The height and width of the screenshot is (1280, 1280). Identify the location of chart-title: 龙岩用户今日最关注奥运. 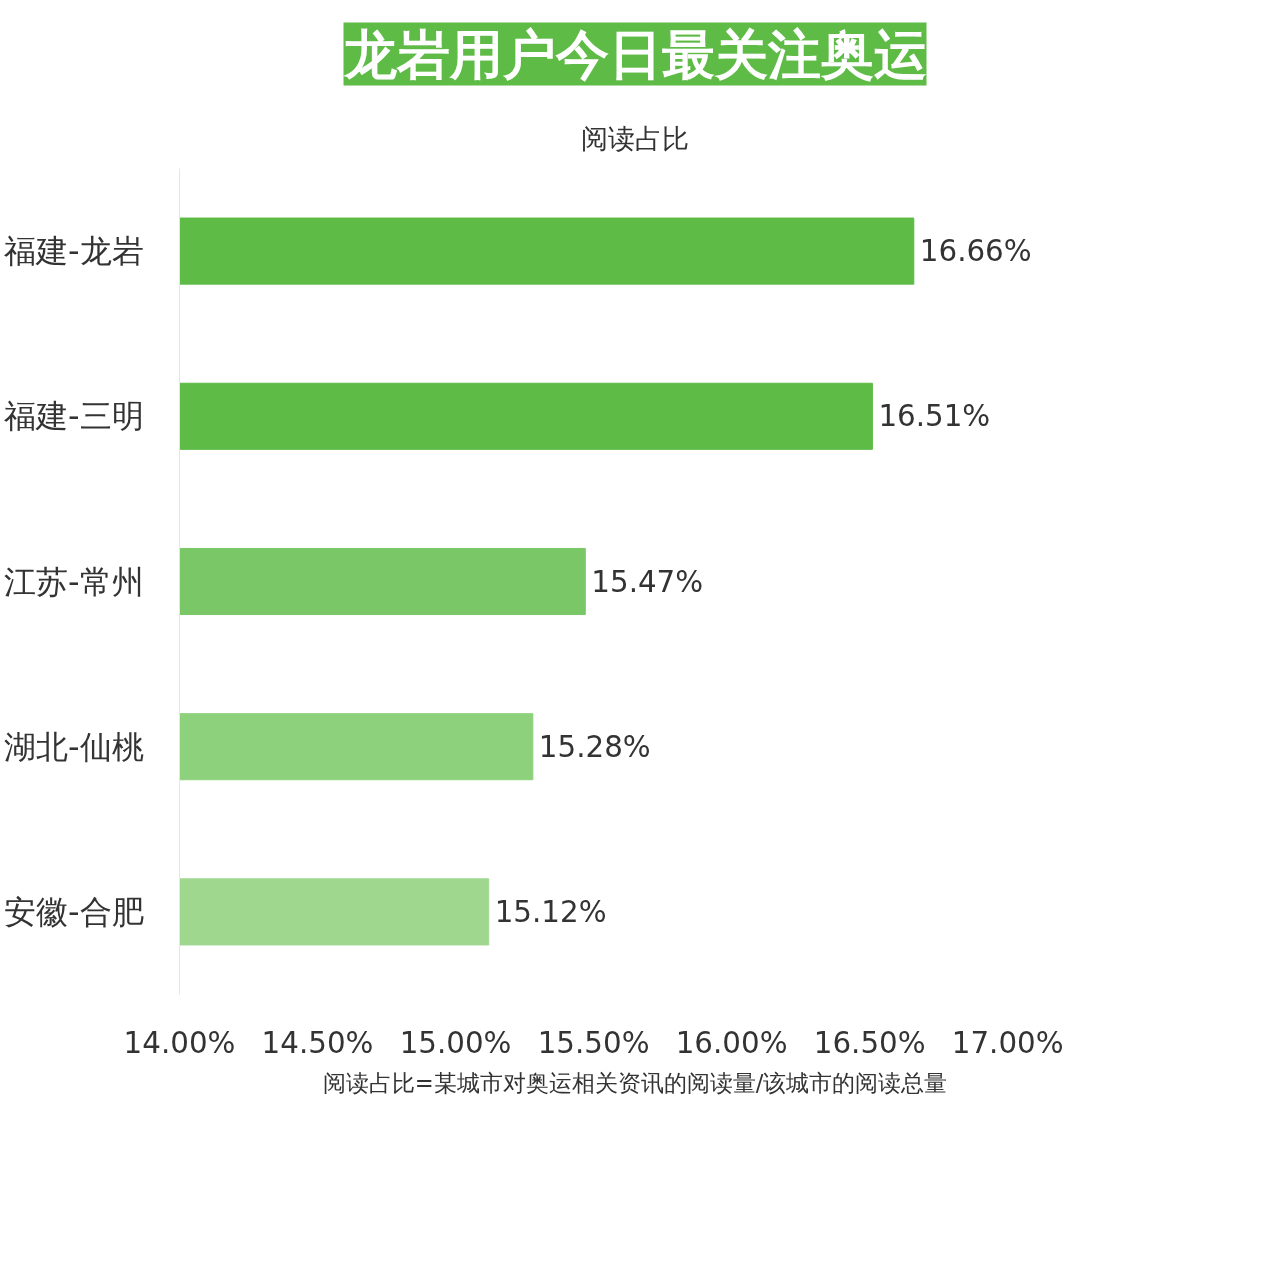
(634, 54).